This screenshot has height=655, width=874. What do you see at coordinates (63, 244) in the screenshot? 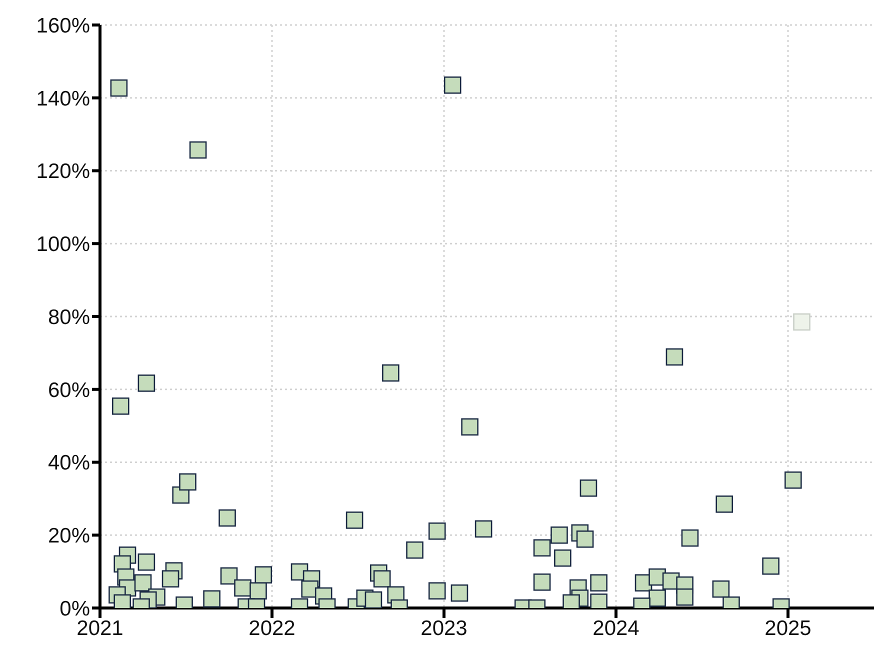
I see `y-tick-label: 100%` at bounding box center [63, 244].